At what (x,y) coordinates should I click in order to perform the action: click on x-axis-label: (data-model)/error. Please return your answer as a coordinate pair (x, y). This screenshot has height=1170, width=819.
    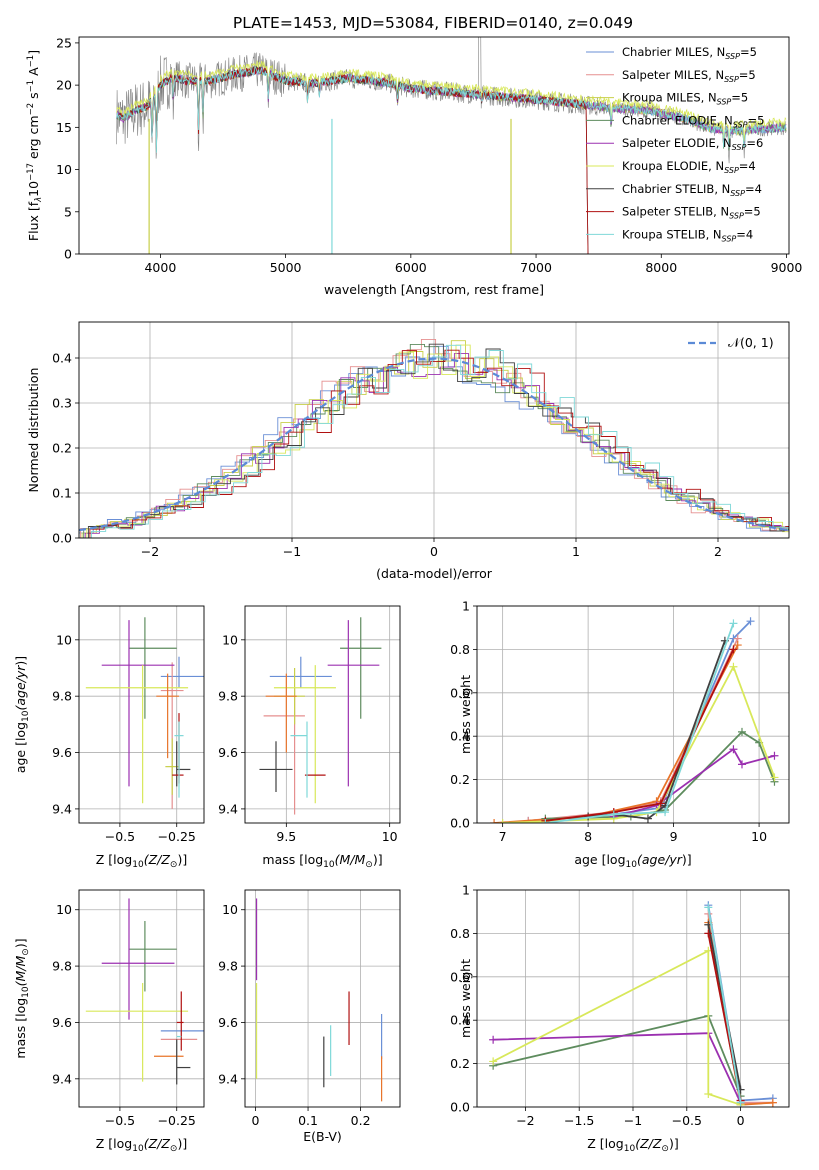
    Looking at the image, I should click on (434, 573).